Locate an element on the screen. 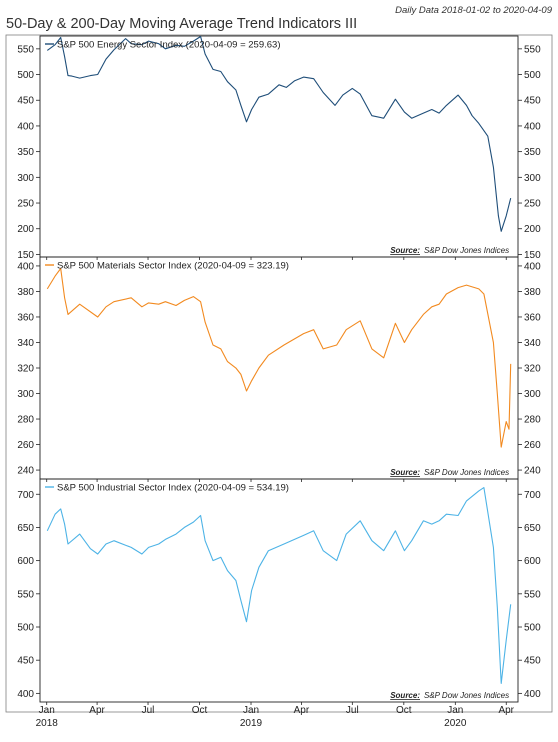 This screenshot has height=742, width=558. y-tick-label-right: 150 is located at coordinates (532, 255).